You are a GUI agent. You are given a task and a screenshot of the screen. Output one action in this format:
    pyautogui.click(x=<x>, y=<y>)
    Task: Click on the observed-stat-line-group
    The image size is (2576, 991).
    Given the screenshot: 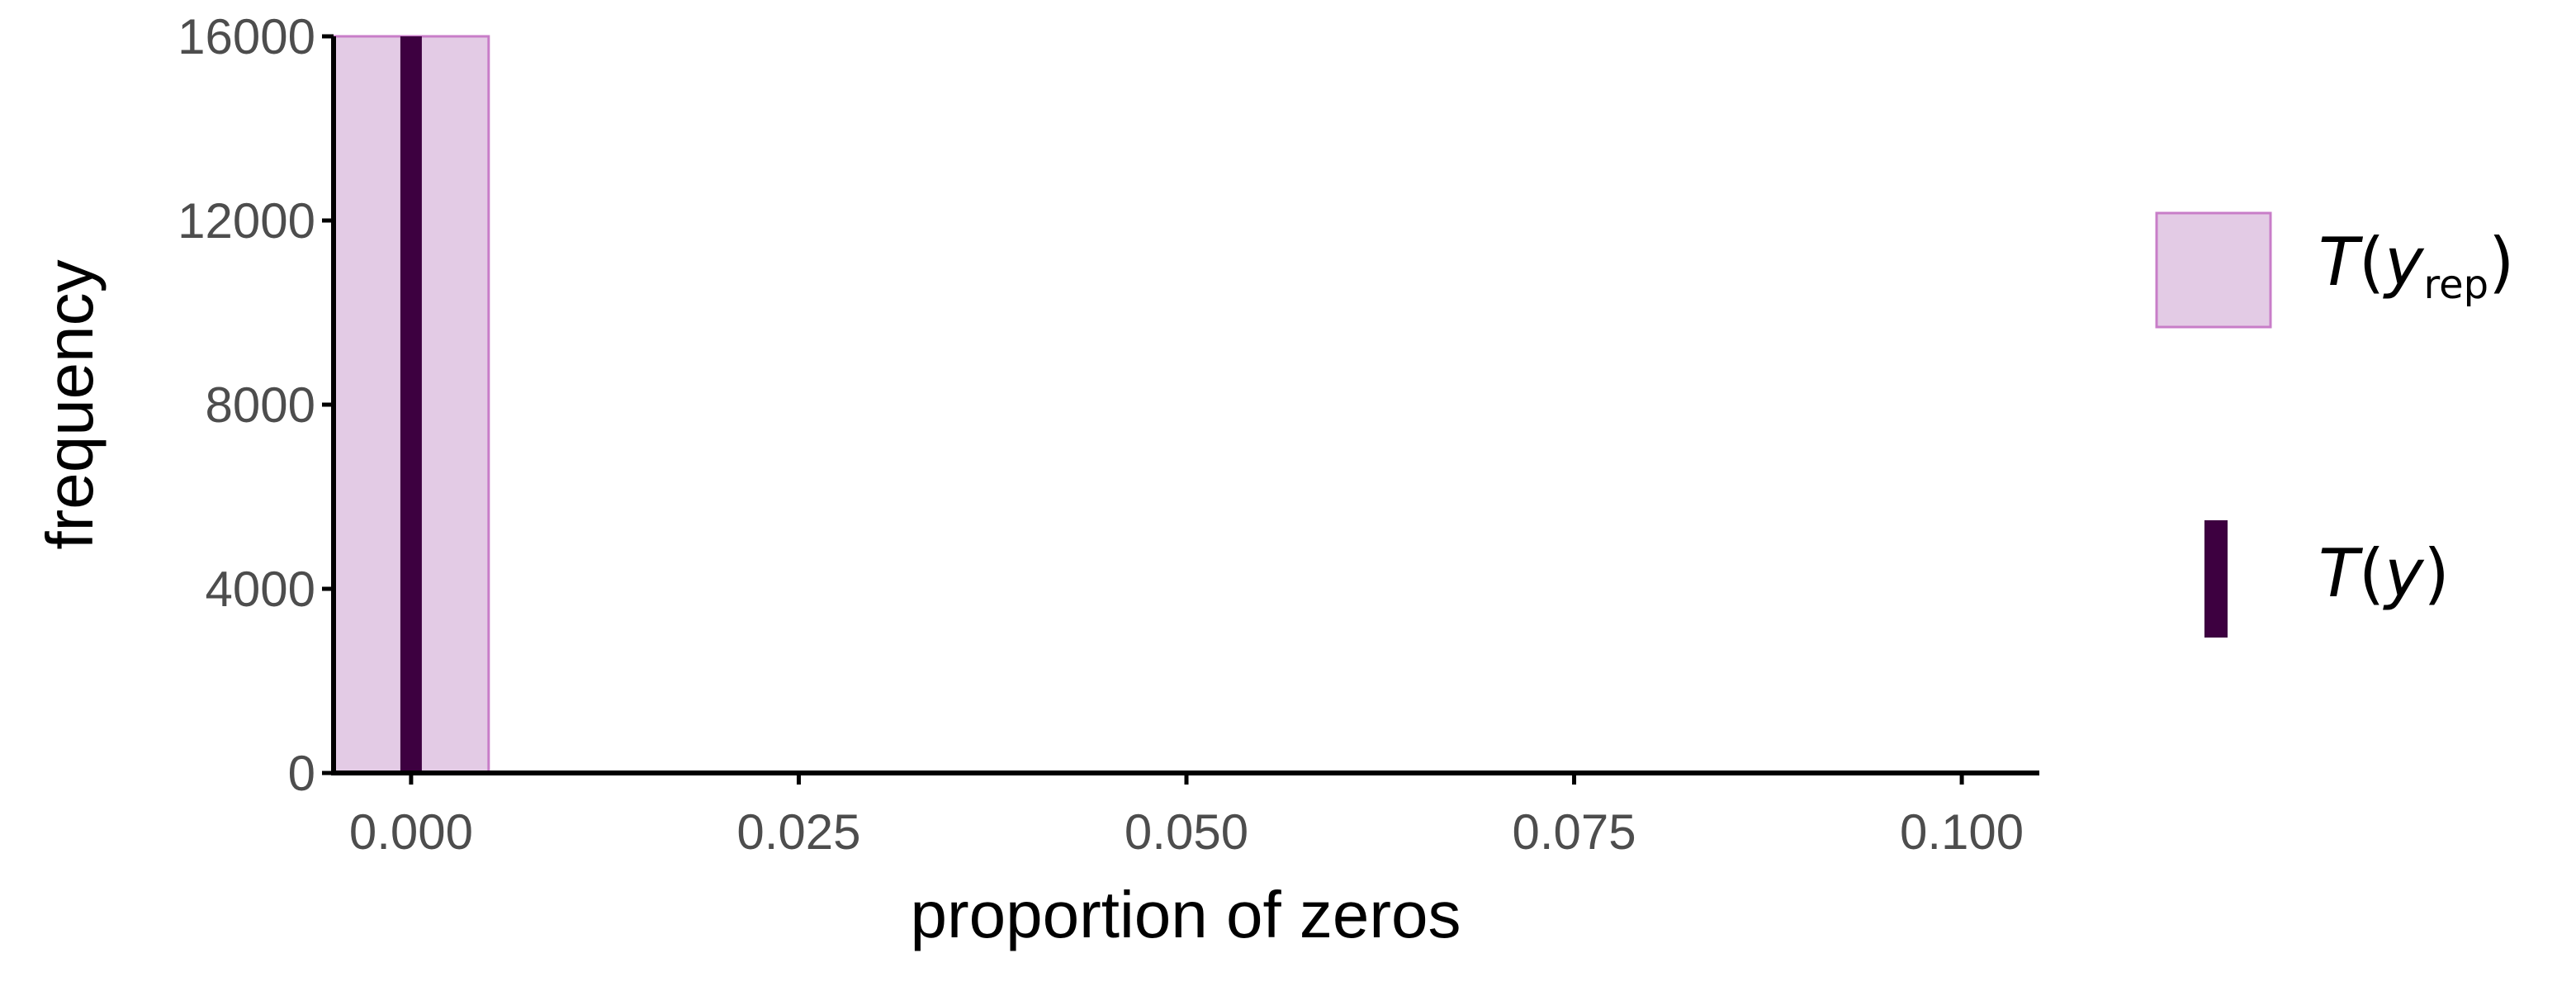 What is the action you would take?
    pyautogui.click(x=411, y=404)
    